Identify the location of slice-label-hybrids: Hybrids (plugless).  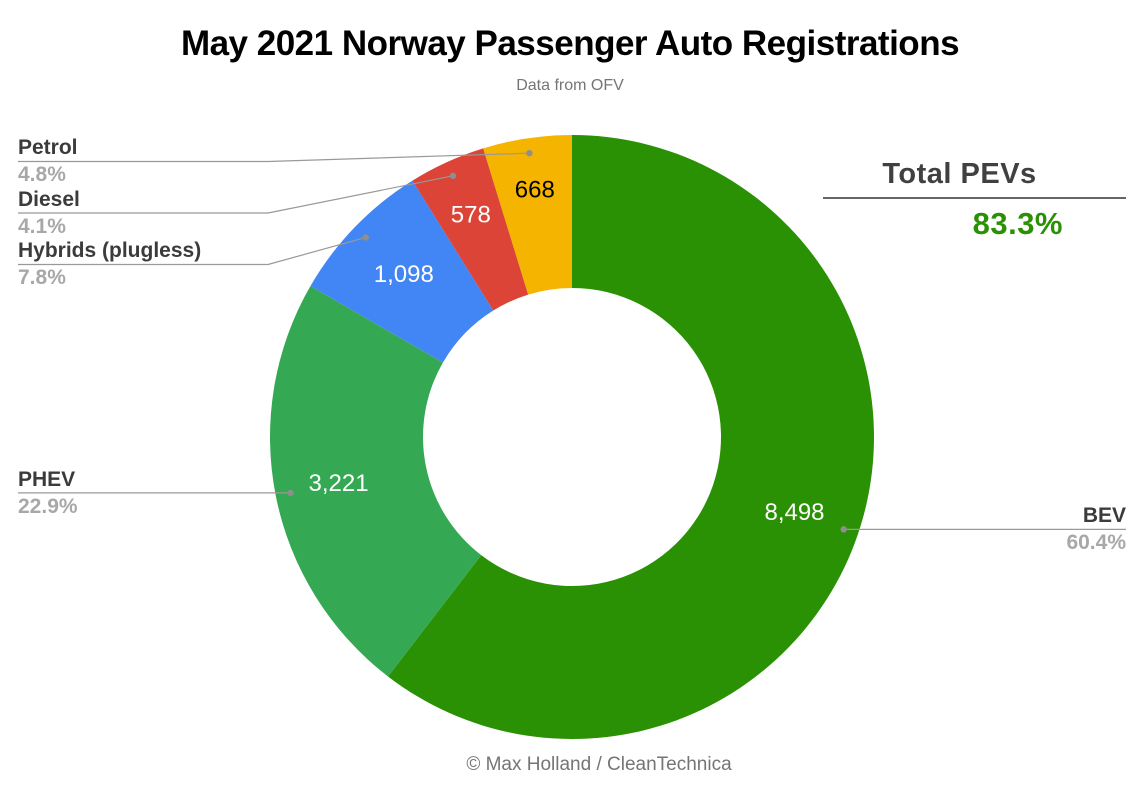
(110, 250).